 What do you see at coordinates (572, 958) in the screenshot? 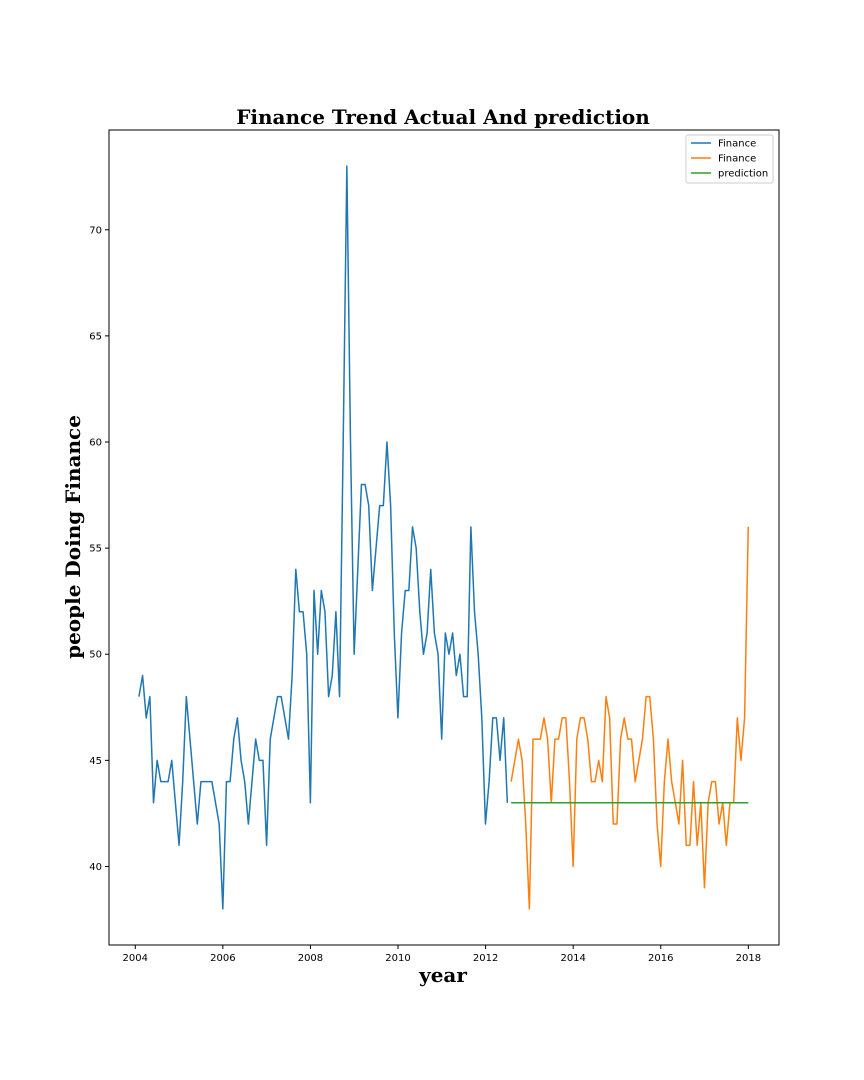
I see `x-tick-label: 2014` at bounding box center [572, 958].